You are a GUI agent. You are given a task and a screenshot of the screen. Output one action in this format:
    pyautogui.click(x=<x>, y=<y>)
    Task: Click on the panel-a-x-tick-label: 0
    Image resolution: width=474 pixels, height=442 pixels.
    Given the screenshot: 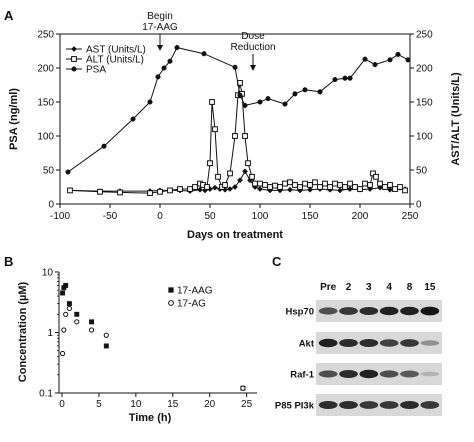 What is the action you would take?
    pyautogui.click(x=160, y=216)
    